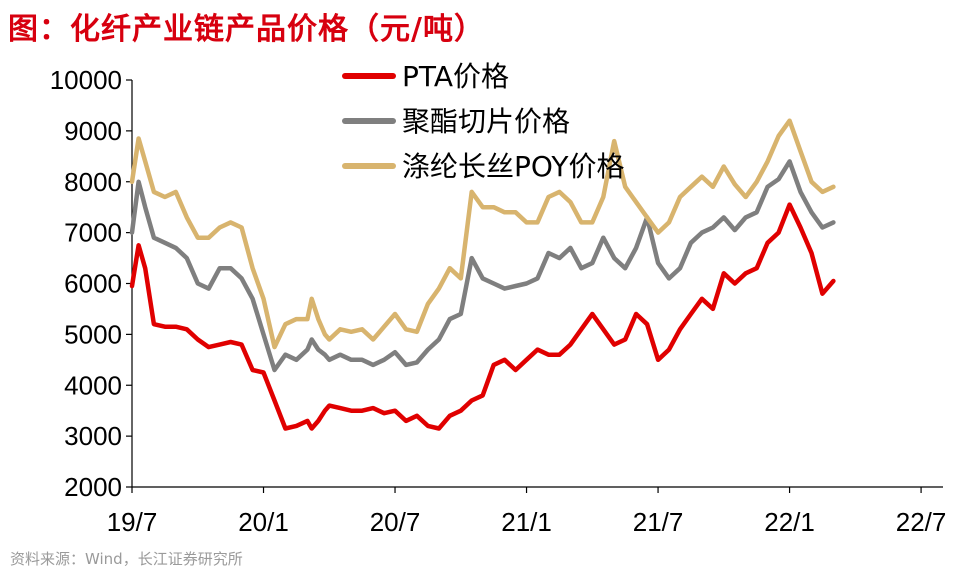 This screenshot has width=953, height=576. Describe the element at coordinates (246, 29) in the screenshot. I see `chart-title: 图：化纤产业链产品价格（元/吨）` at that location.